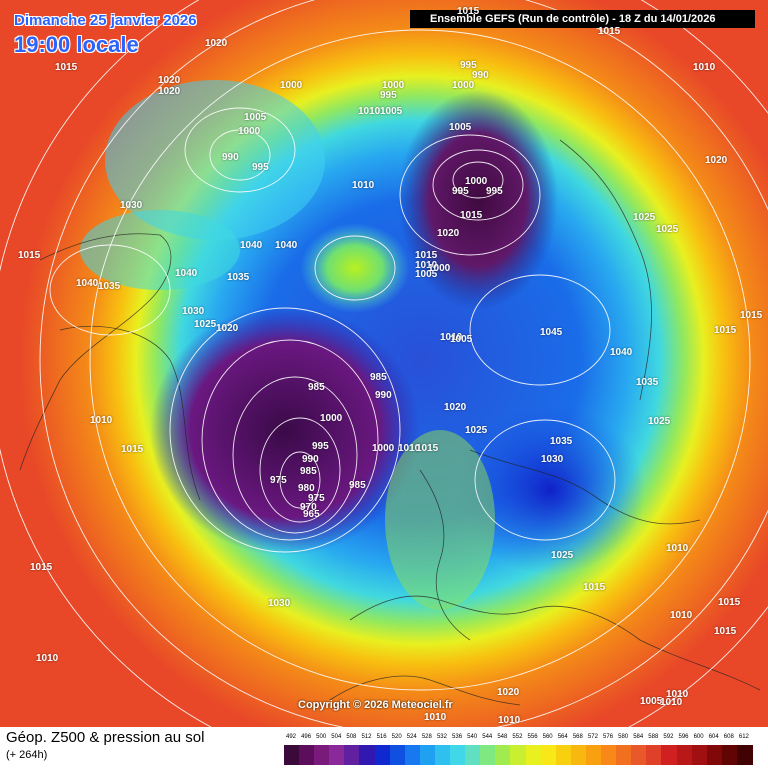 The width and height of the screenshot is (768, 768). What do you see at coordinates (550, 490) in the screenshot?
I see `asia-blue` at bounding box center [550, 490].